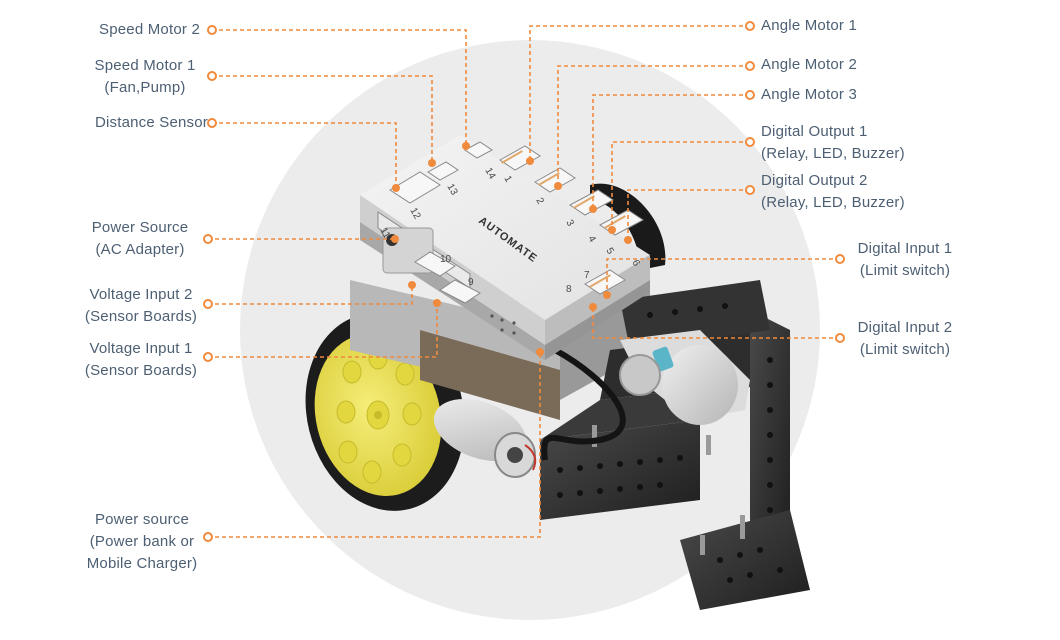 The image size is (1060, 640). What do you see at coordinates (212, 30) in the screenshot?
I see `callout-speed-motor-2-label-dot` at bounding box center [212, 30].